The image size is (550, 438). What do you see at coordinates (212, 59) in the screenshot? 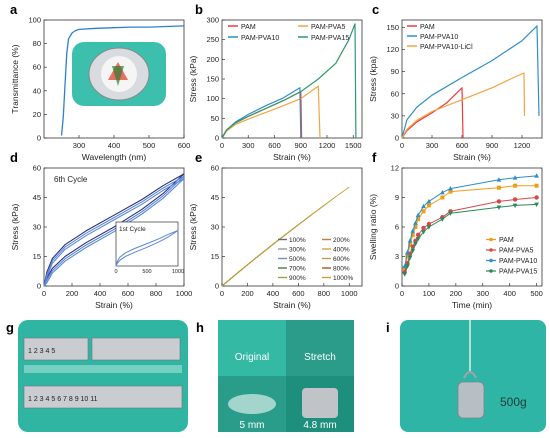
I see `y-tick-label: 200` at bounding box center [212, 59].